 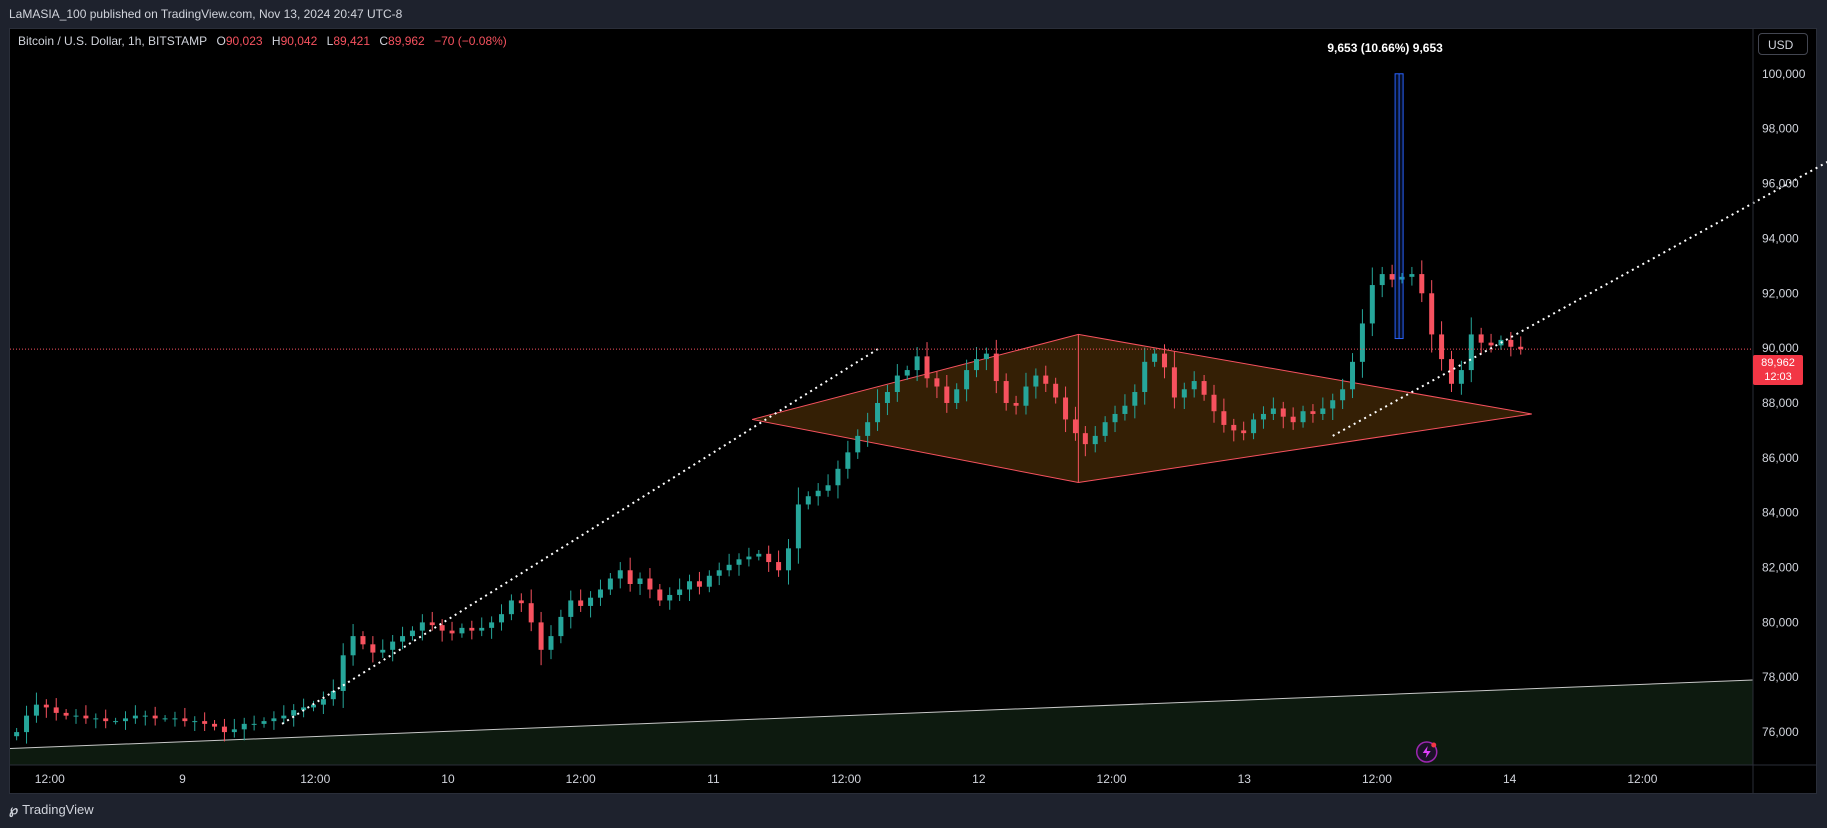 What do you see at coordinates (1783, 44) in the screenshot?
I see `currency-button: USD` at bounding box center [1783, 44].